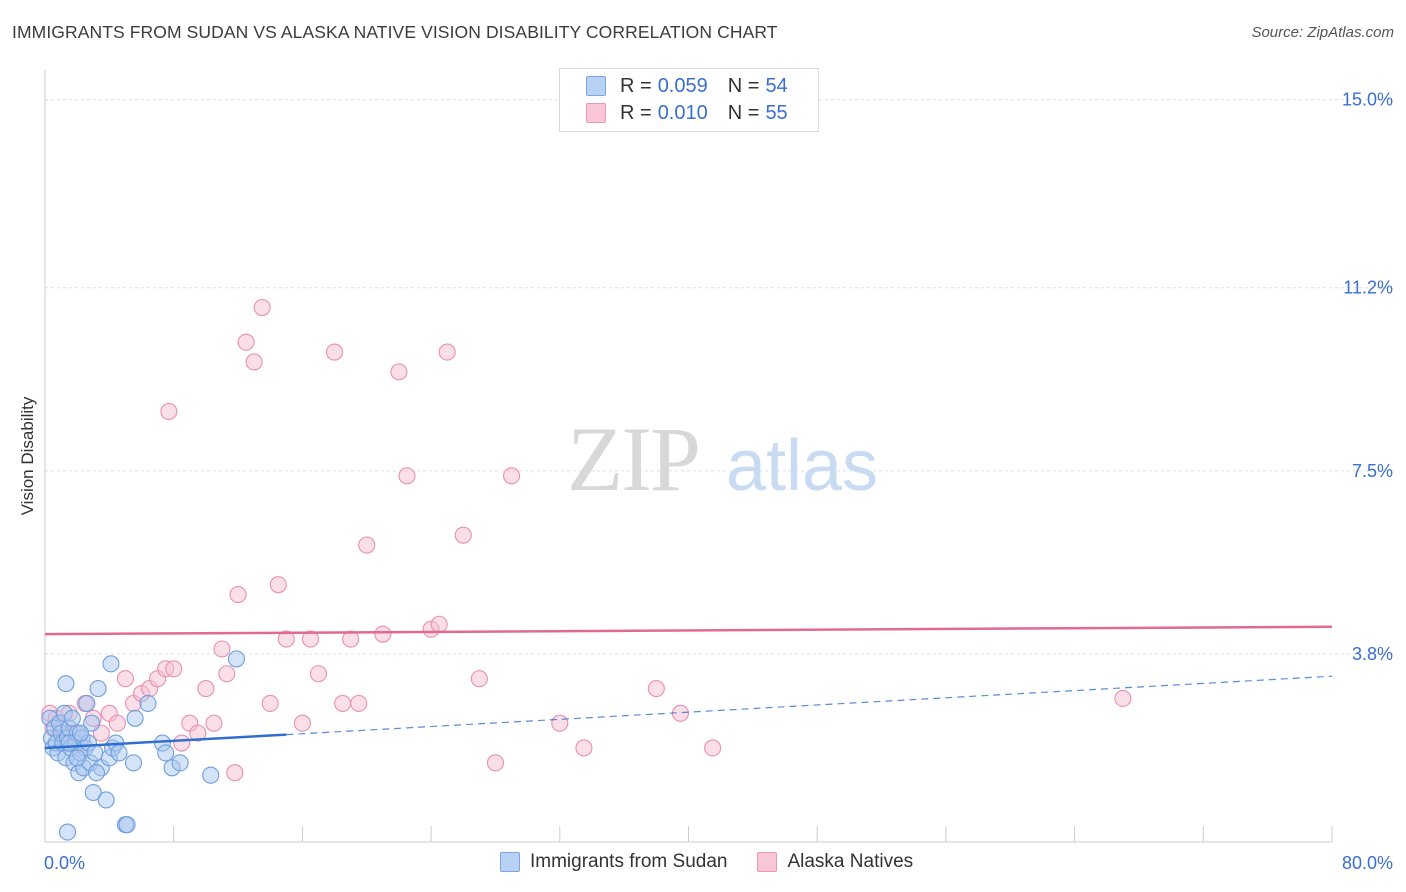 The height and width of the screenshot is (892, 1406). Describe the element at coordinates (722, 459) in the screenshot. I see `watermark: ZIP atlas` at that location.